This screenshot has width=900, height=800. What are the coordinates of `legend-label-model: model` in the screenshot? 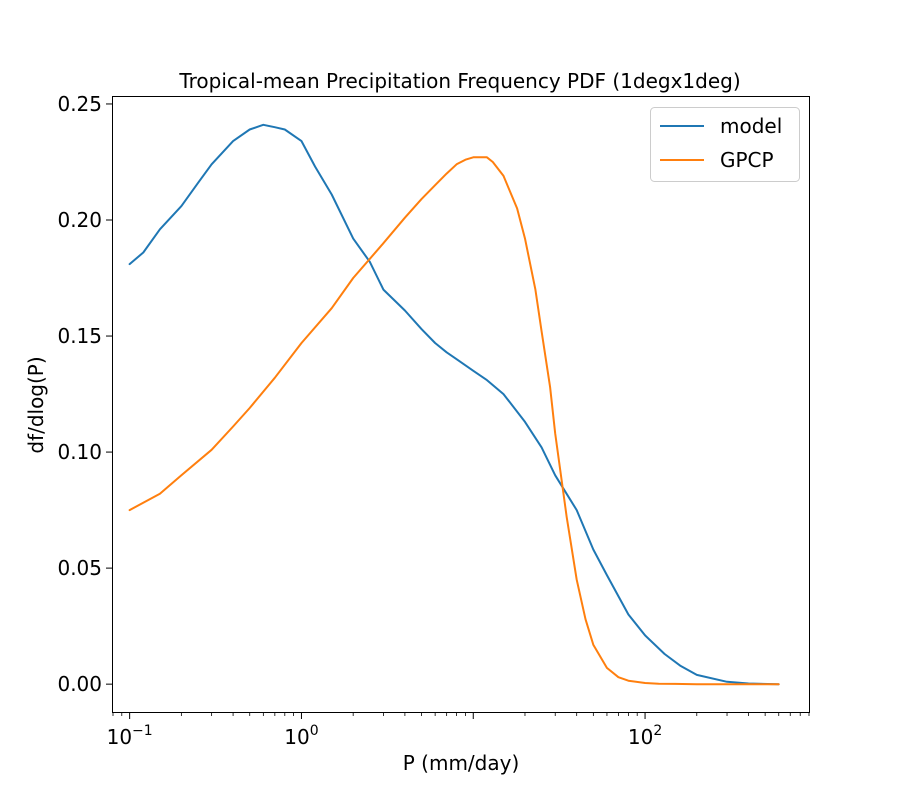 It's located at (751, 126).